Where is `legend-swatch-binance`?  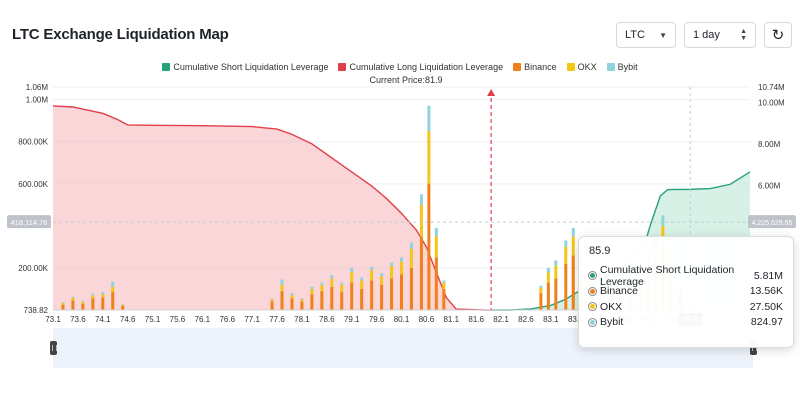 legend-swatch-binance is located at coordinates (517, 67).